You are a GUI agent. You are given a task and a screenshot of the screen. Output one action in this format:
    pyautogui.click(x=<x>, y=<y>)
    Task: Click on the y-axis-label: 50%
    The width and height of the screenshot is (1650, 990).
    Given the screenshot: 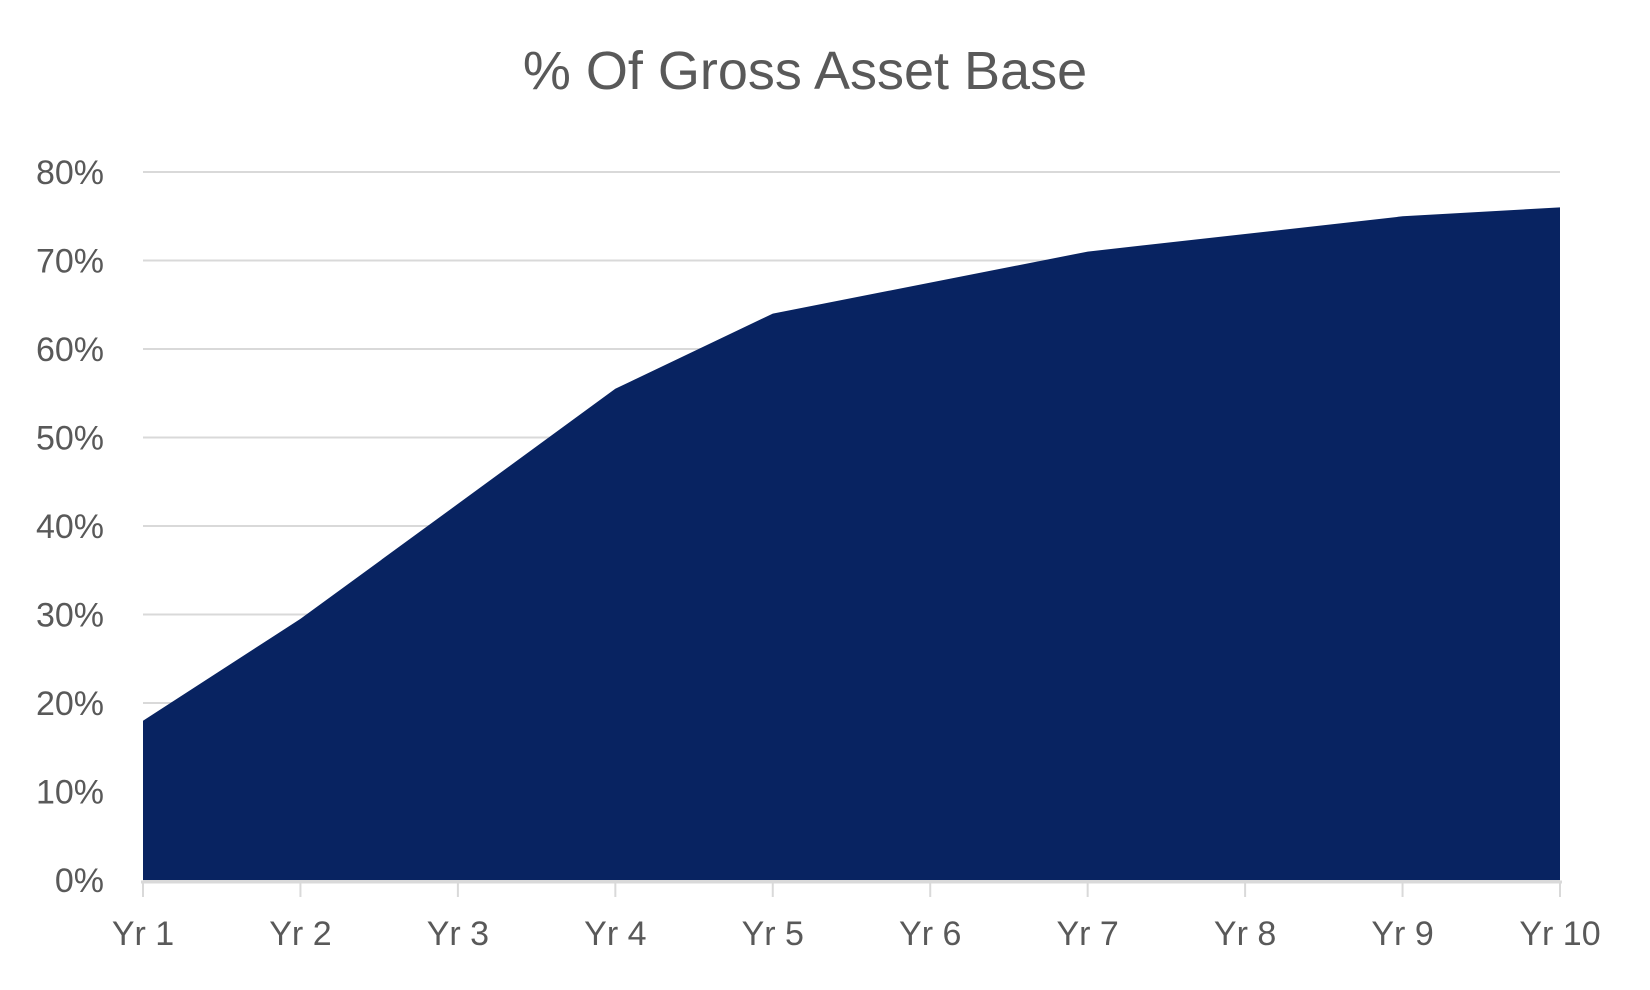 What is the action you would take?
    pyautogui.click(x=70, y=439)
    